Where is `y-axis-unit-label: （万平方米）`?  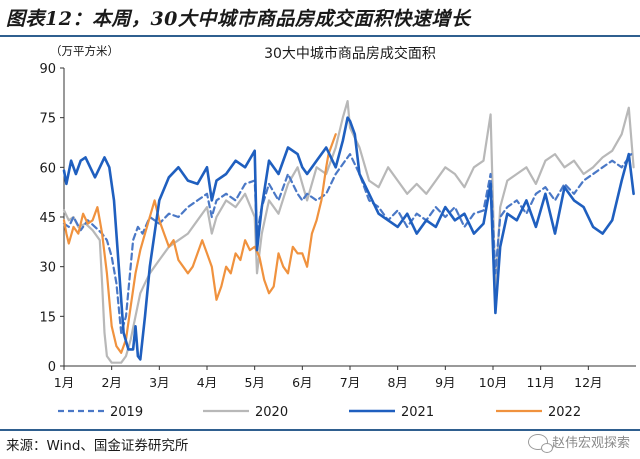
y-axis-unit-label: （万平方米） is located at coordinates (84, 51).